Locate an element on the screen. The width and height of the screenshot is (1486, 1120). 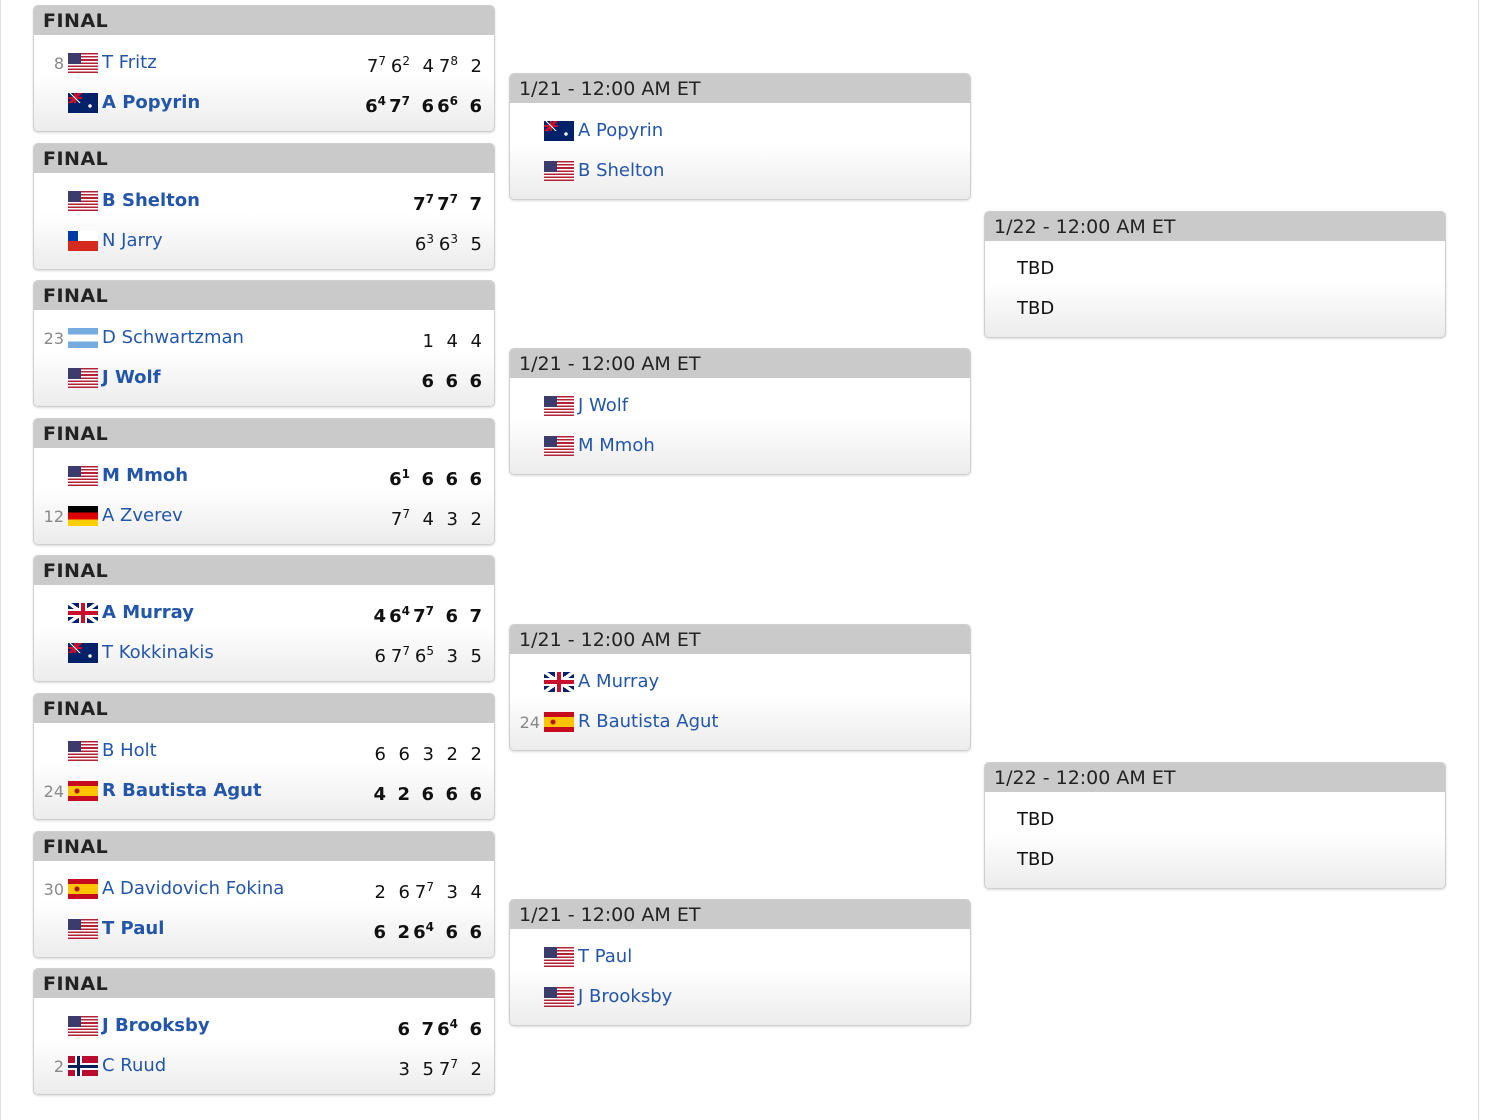
player-row: T Kokkinakis 6 77 65 3 5 is located at coordinates (264, 655).